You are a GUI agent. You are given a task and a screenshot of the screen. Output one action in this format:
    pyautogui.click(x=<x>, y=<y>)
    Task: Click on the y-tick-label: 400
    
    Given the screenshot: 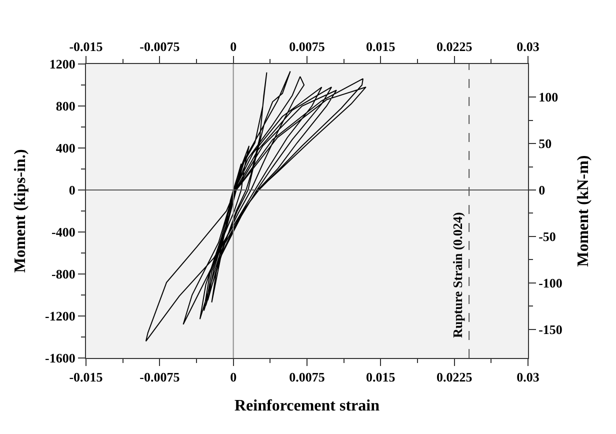 What is the action you would take?
    pyautogui.click(x=66, y=148)
    